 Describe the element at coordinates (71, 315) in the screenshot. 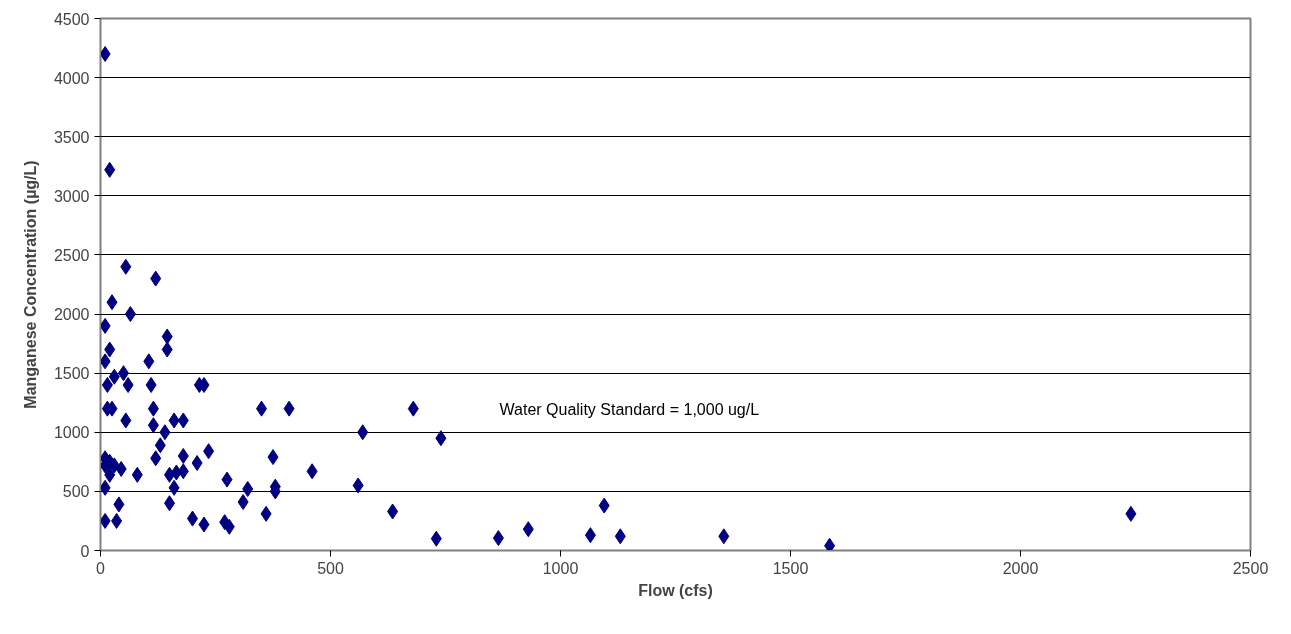

I see `y-tick-label: 2000` at that location.